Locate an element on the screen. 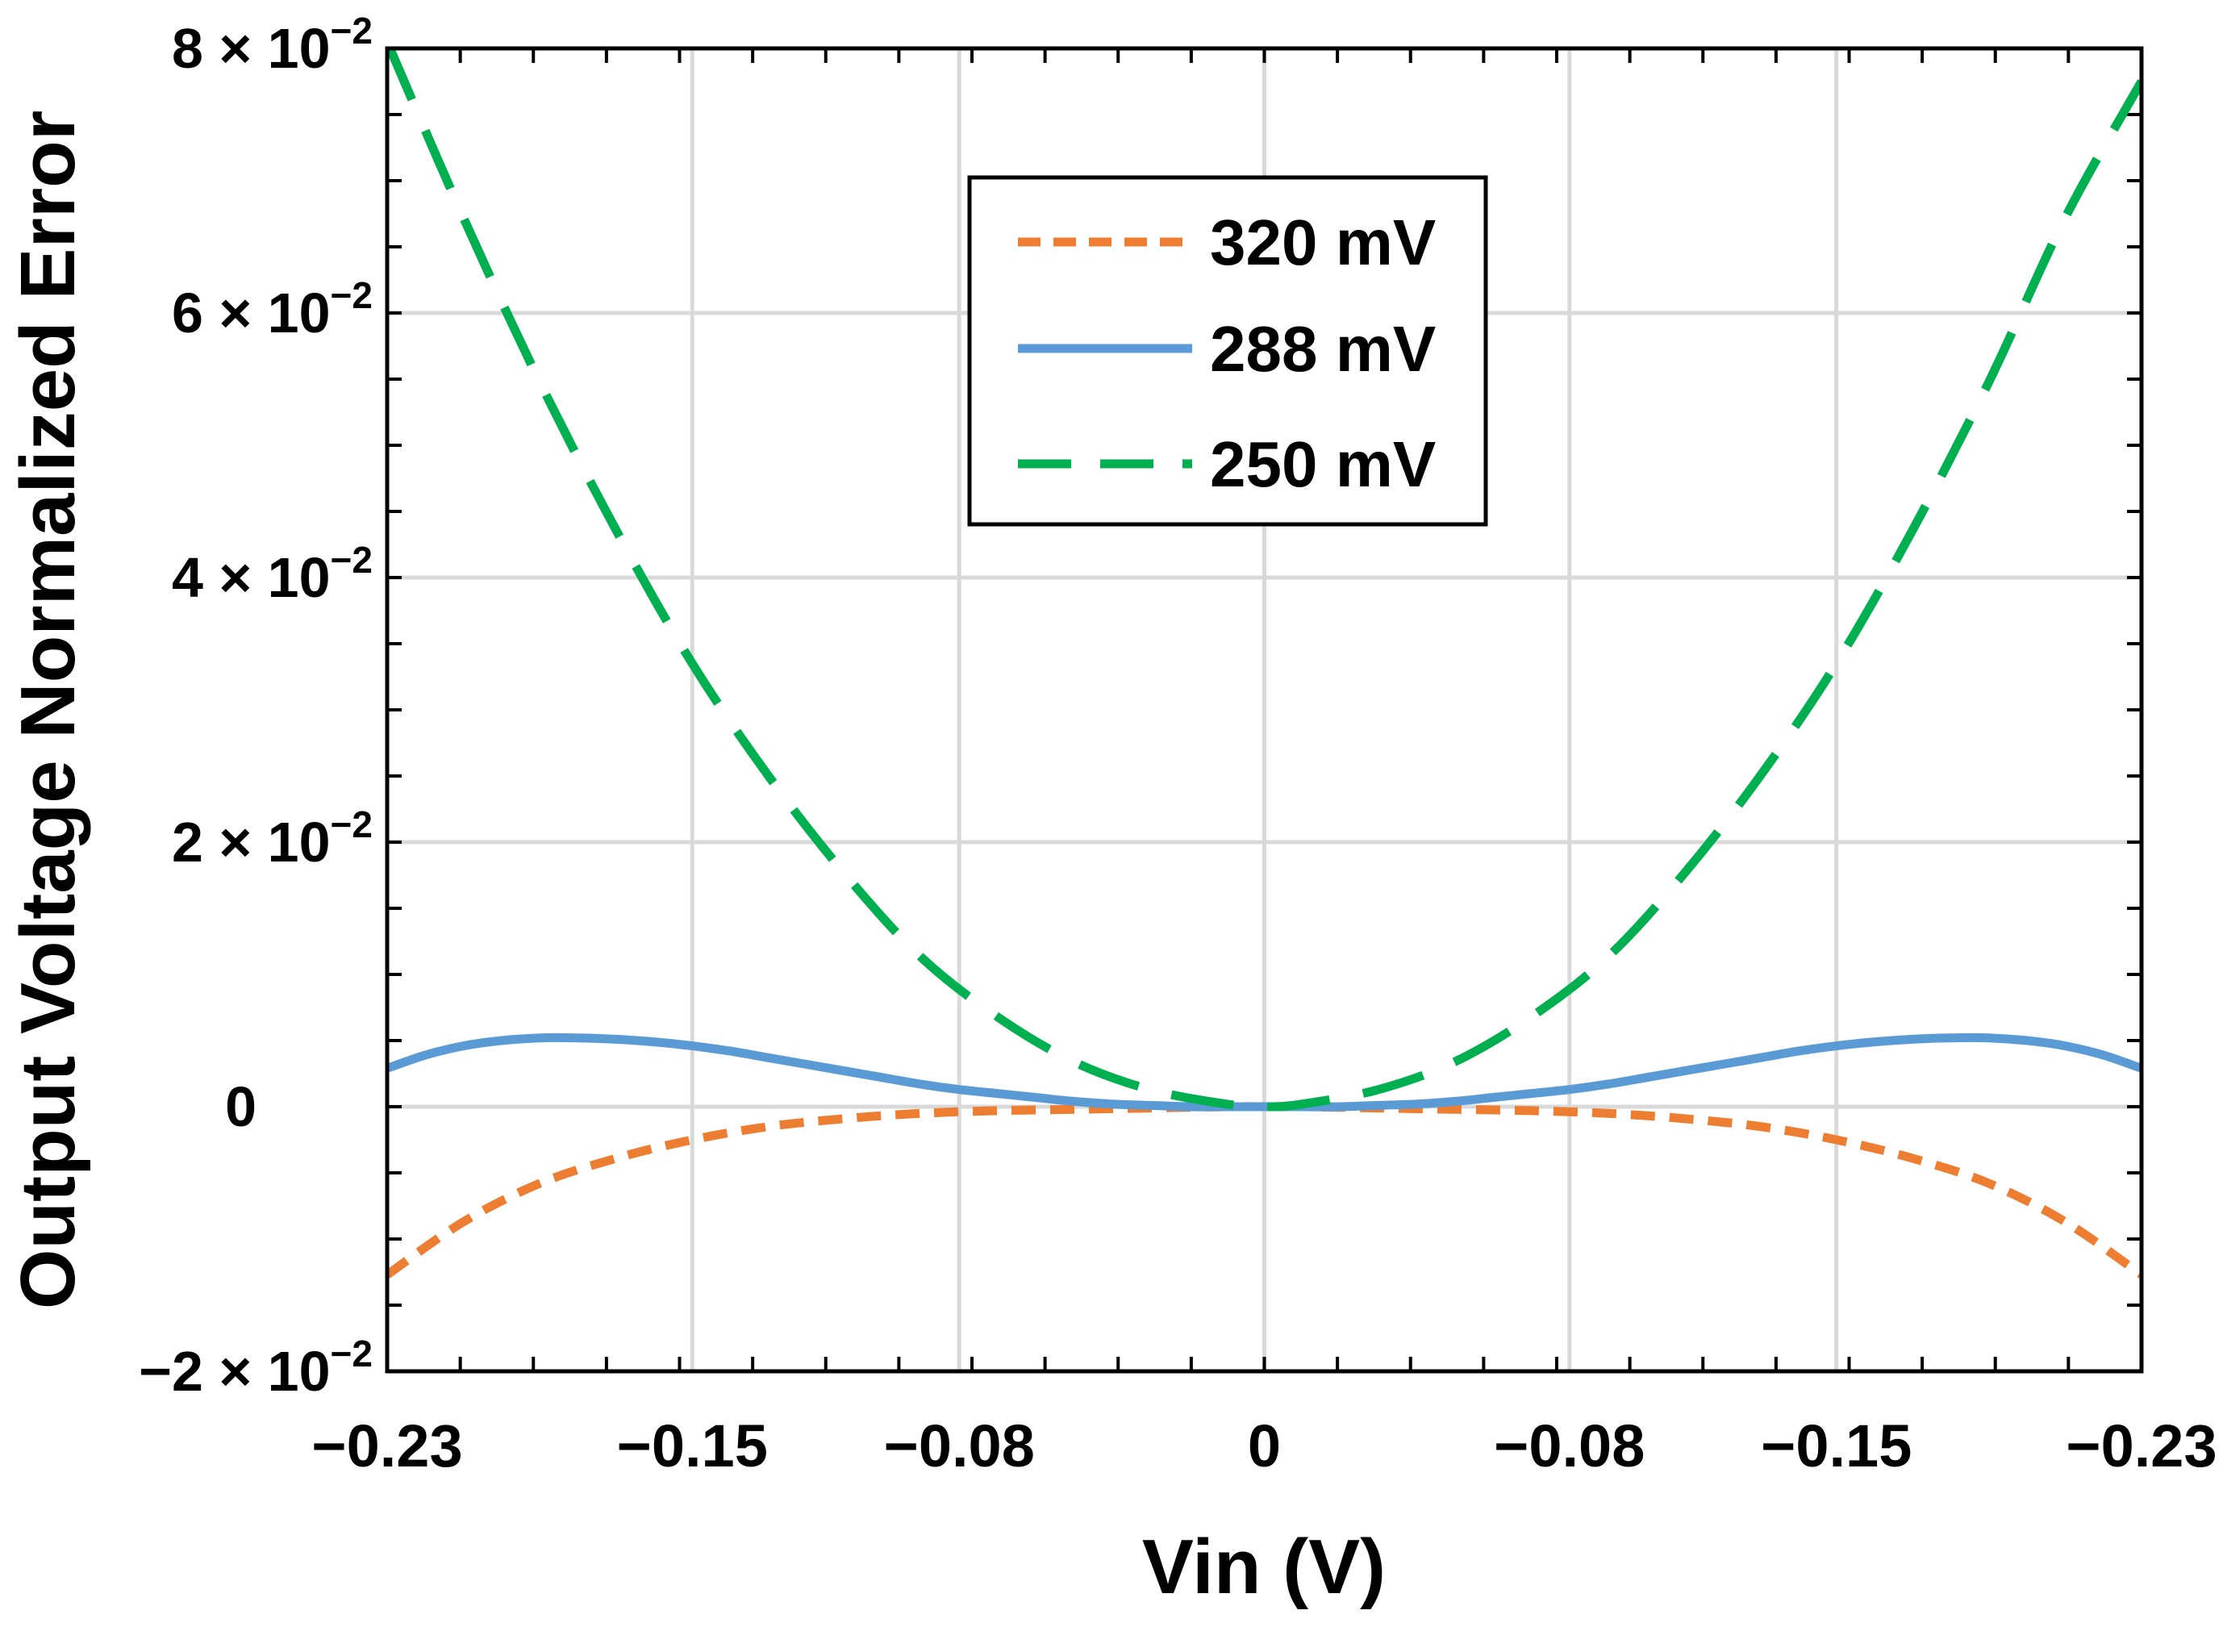  legend-label-2: 250 mV is located at coordinates (1323, 464).